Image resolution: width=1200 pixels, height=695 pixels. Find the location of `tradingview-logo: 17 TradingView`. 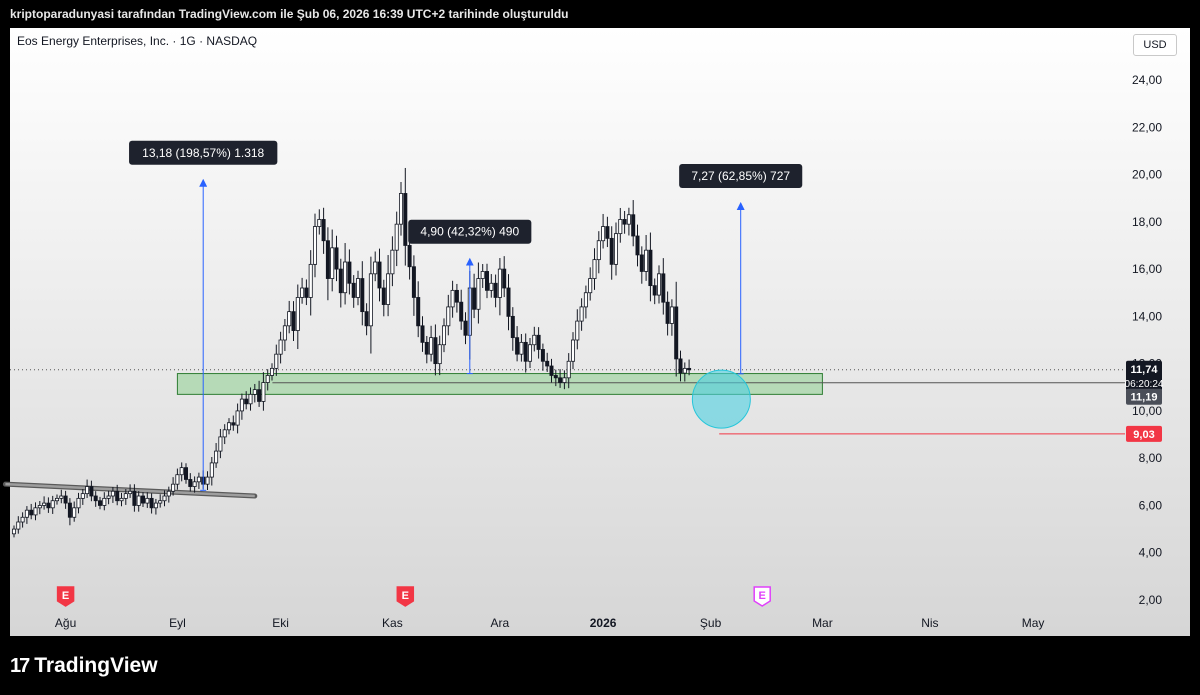

tradingview-logo: 17 TradingView is located at coordinates (84, 666).